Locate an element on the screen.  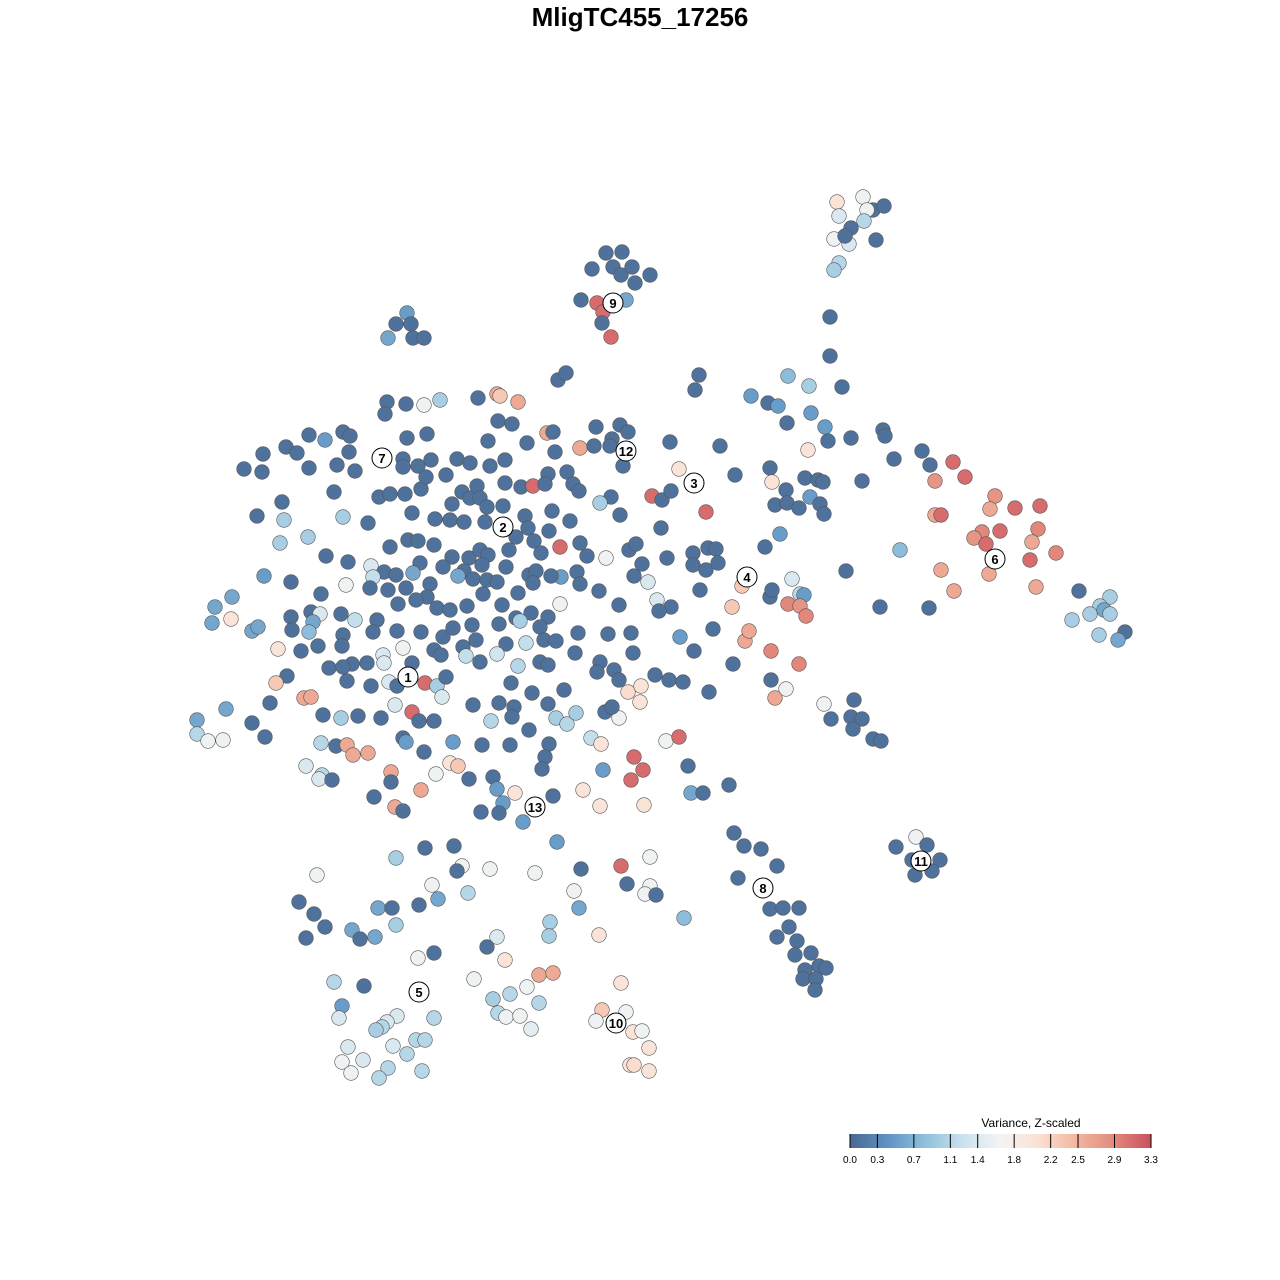
legend-tick-label: 1.1 is located at coordinates (950, 1160).